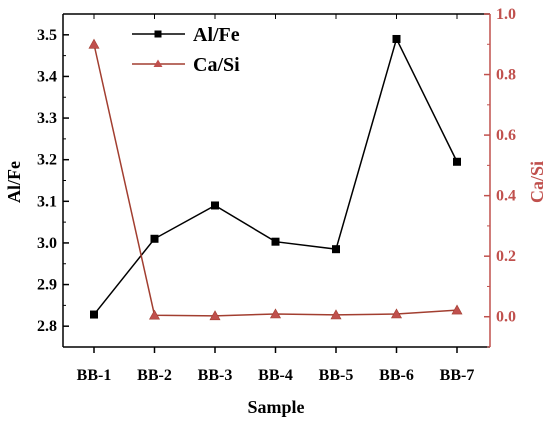 The width and height of the screenshot is (550, 426). What do you see at coordinates (537, 182) in the screenshot?
I see `y-axis-title-right: Ca/Si` at bounding box center [537, 182].